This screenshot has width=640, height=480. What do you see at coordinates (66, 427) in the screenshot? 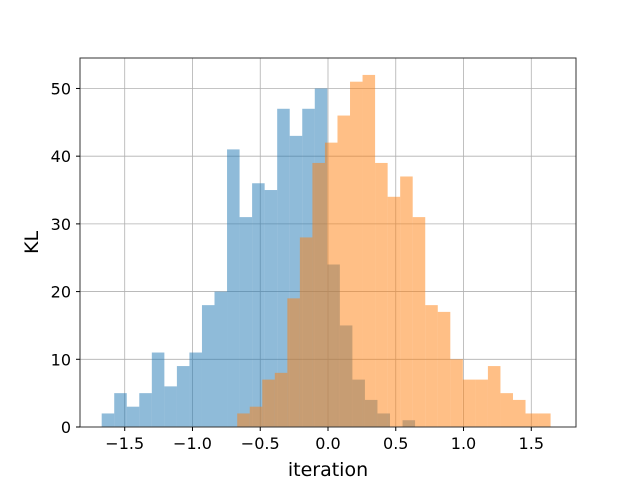
I see `y-tick-label: 0` at bounding box center [66, 427].